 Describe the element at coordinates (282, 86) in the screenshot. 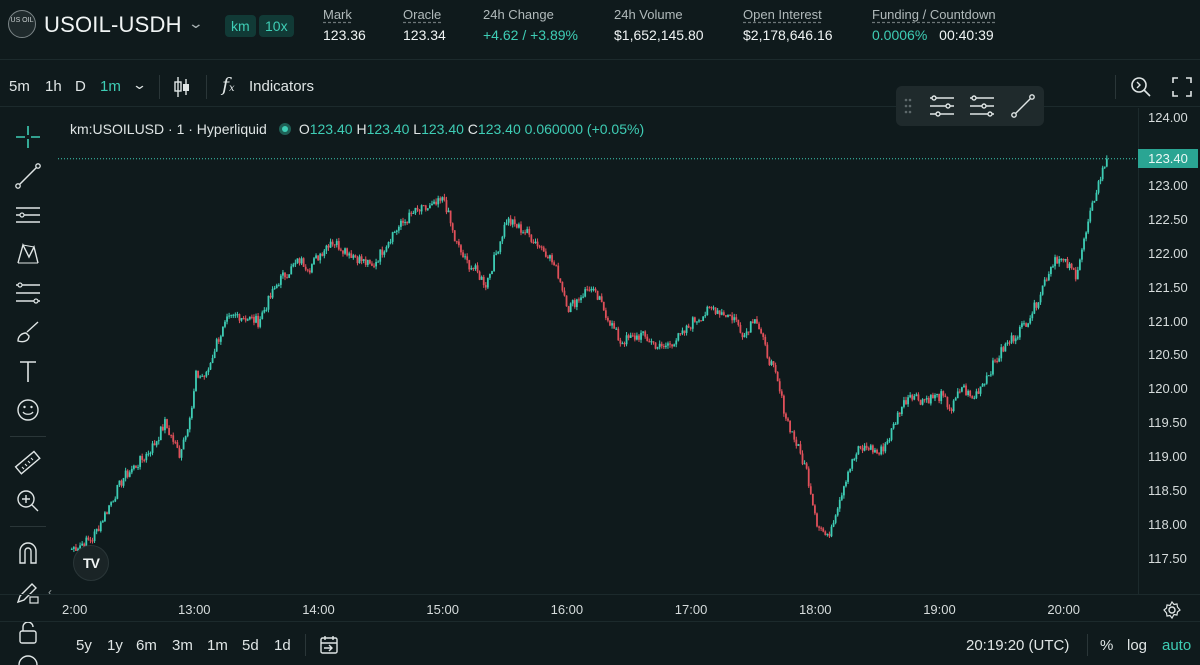

I see `indicators-button: Indicators` at that location.